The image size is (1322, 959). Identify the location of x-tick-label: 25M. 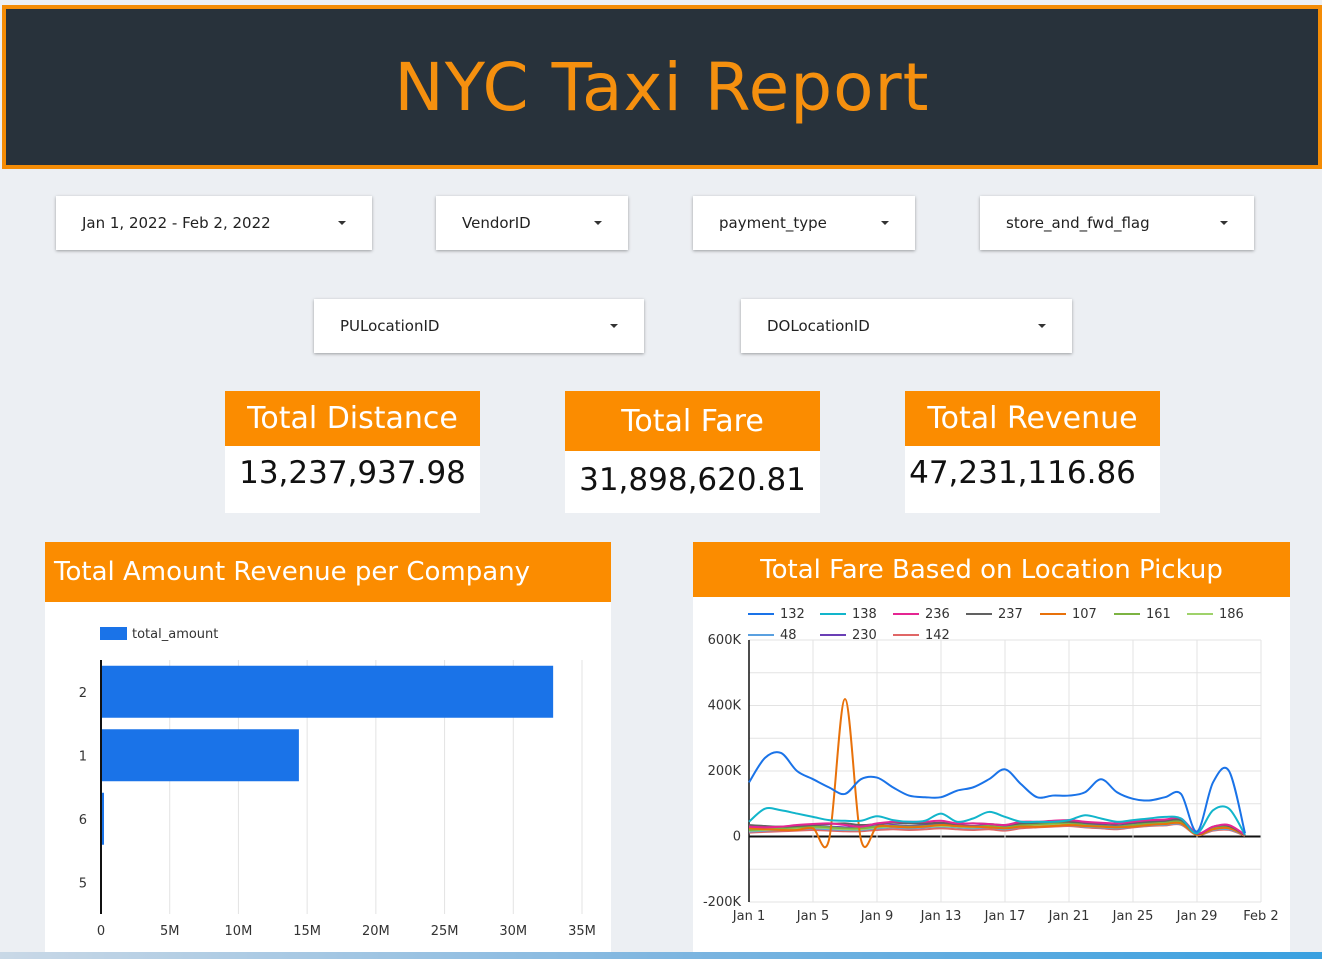
(445, 931).